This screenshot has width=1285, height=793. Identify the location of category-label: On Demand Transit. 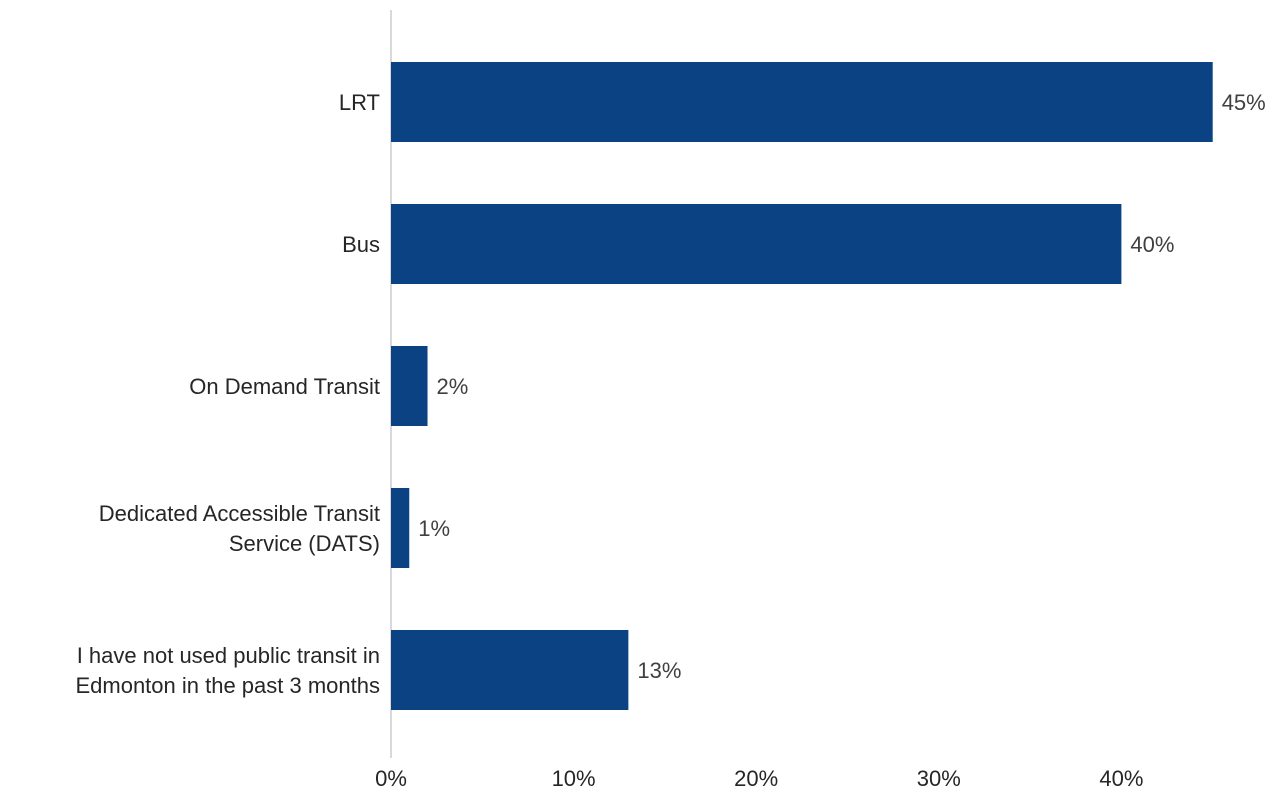
(284, 386).